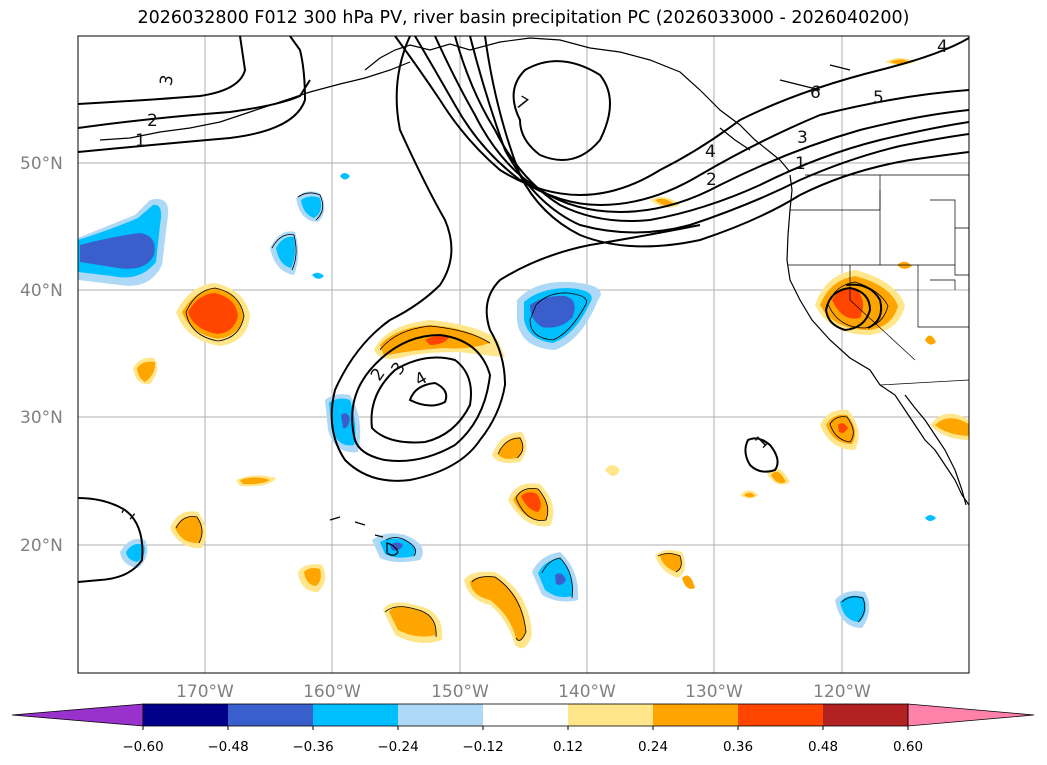 Image resolution: width=1047 pixels, height=765 pixels. Describe the element at coordinates (738, 747) in the screenshot. I see `colorbar-tick-label: 0.36` at that location.